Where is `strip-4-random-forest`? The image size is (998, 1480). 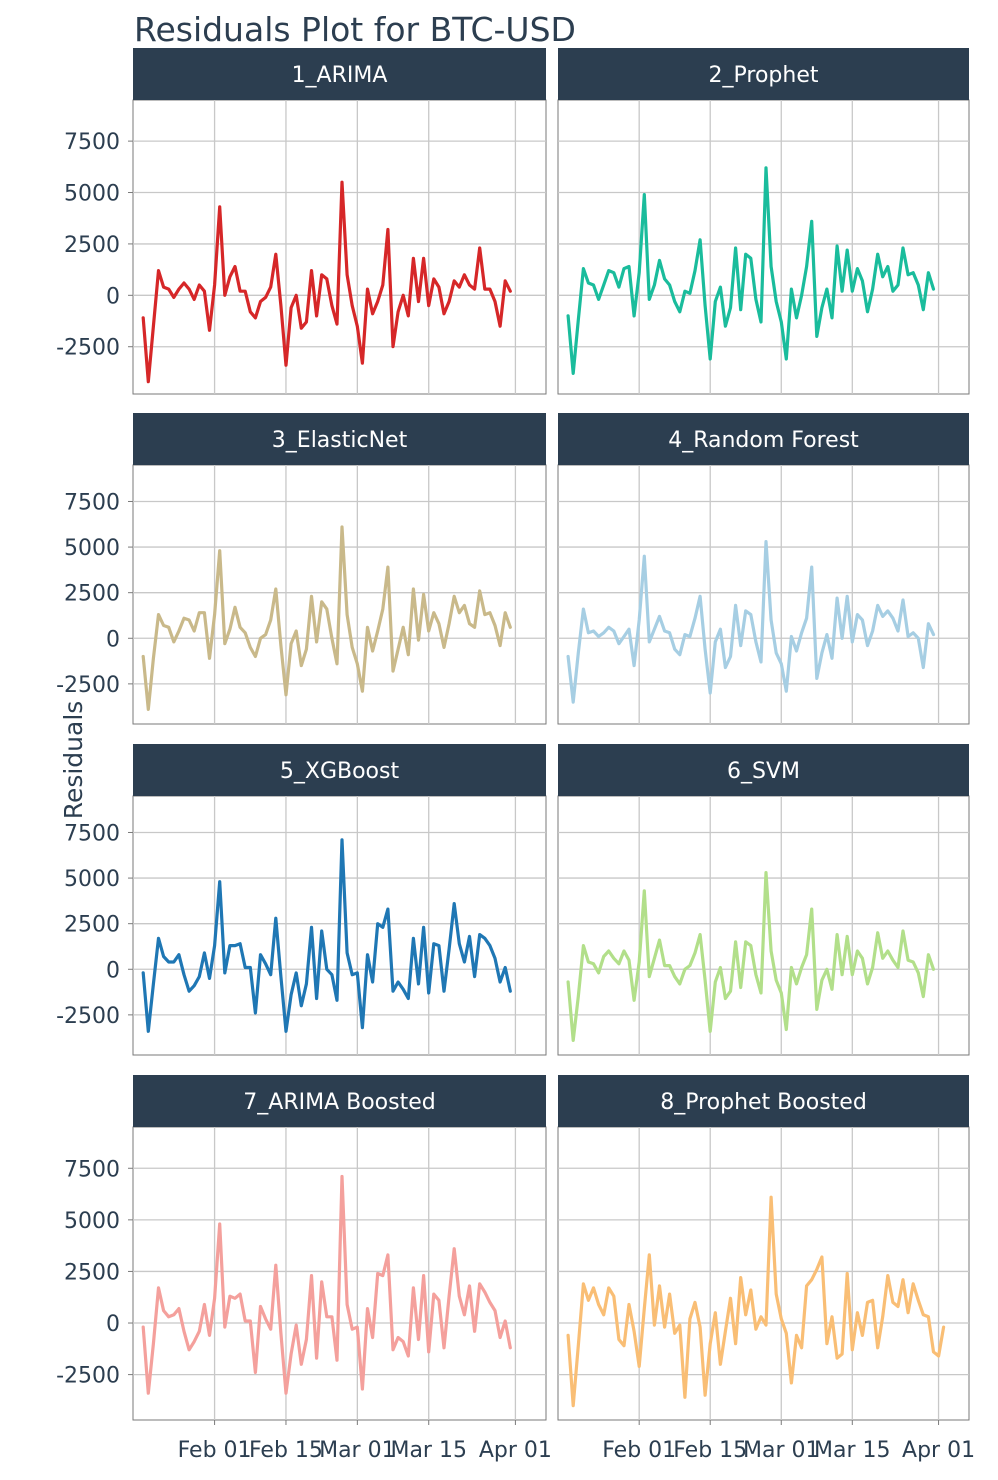
strip-4-random-forest is located at coordinates (763, 439).